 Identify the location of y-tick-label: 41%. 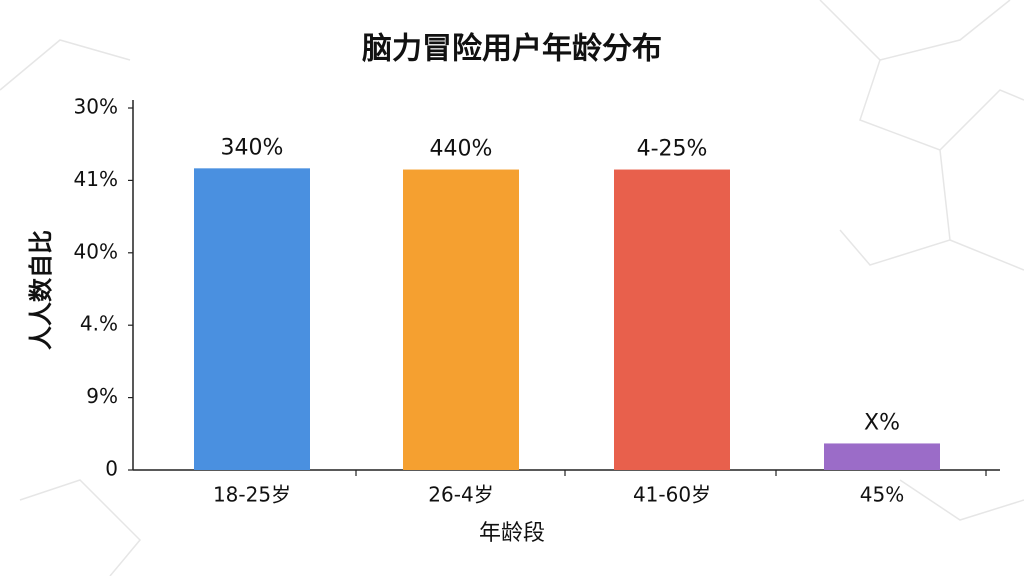
(96, 179).